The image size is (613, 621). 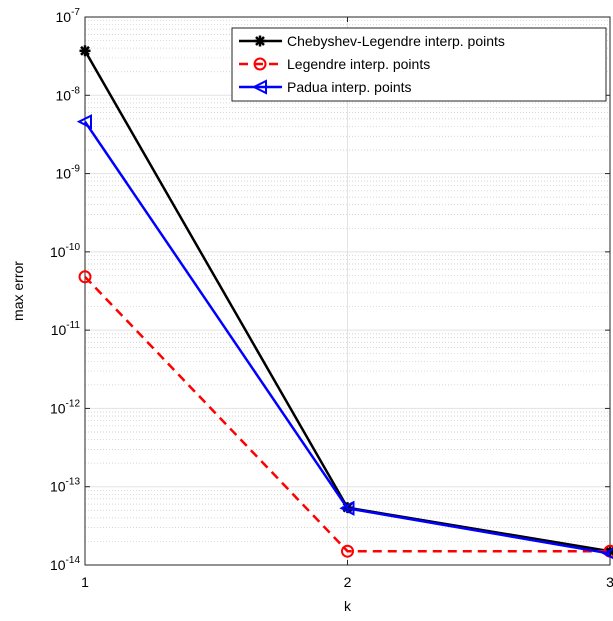 I want to click on y-tick-label-exponent: -14, so click(x=73, y=560).